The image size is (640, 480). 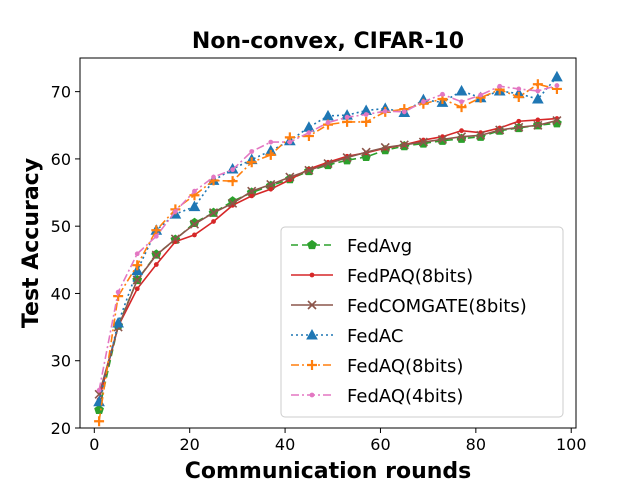 I want to click on legend-entry: FedAvg, so click(x=351, y=246).